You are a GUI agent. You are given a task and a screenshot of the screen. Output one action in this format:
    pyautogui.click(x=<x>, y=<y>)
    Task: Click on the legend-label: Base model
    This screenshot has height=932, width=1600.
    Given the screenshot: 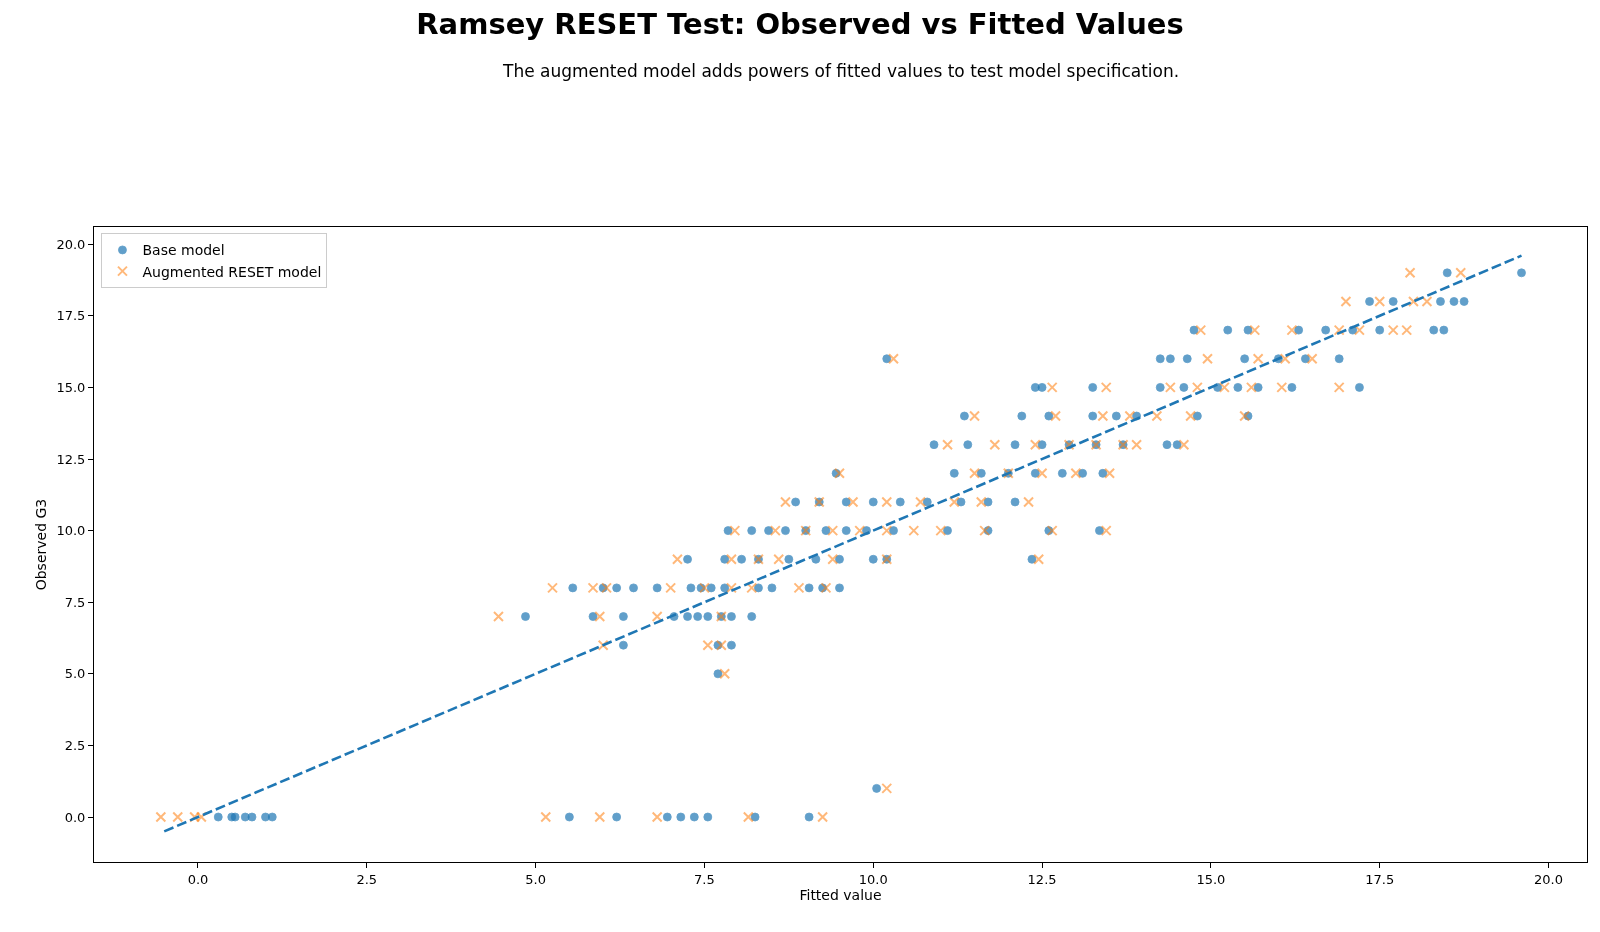 What is the action you would take?
    pyautogui.click(x=183, y=250)
    